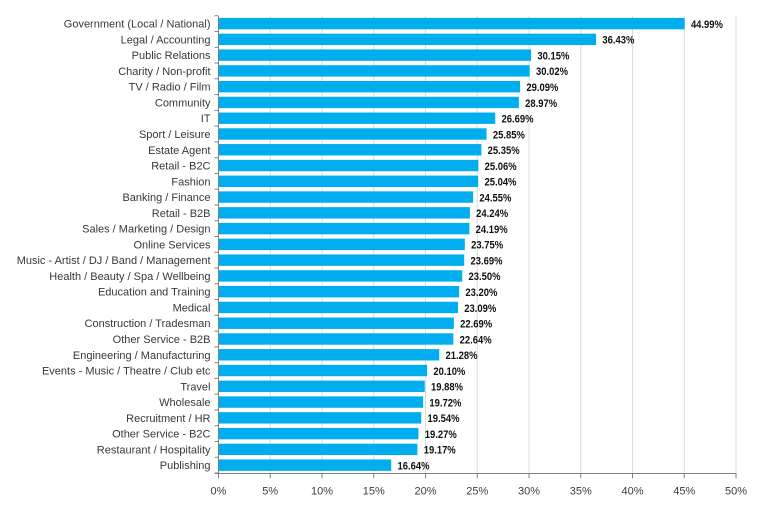 The width and height of the screenshot is (768, 511). Describe the element at coordinates (195, 387) in the screenshot. I see `svg-text: Travel` at that location.